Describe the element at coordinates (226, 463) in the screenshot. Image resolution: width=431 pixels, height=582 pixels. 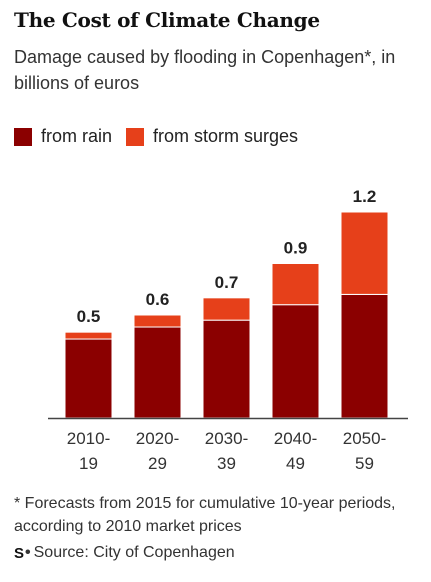
I see `x-tick-label-2030-39-2: 39` at that location.